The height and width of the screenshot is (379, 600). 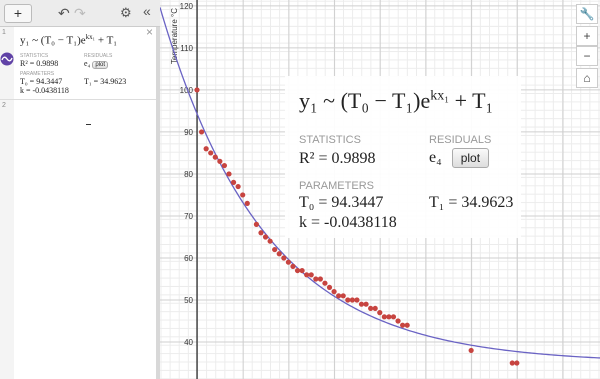 What do you see at coordinates (174, 36) in the screenshot?
I see `y-axis-label: Temperature °C` at bounding box center [174, 36].